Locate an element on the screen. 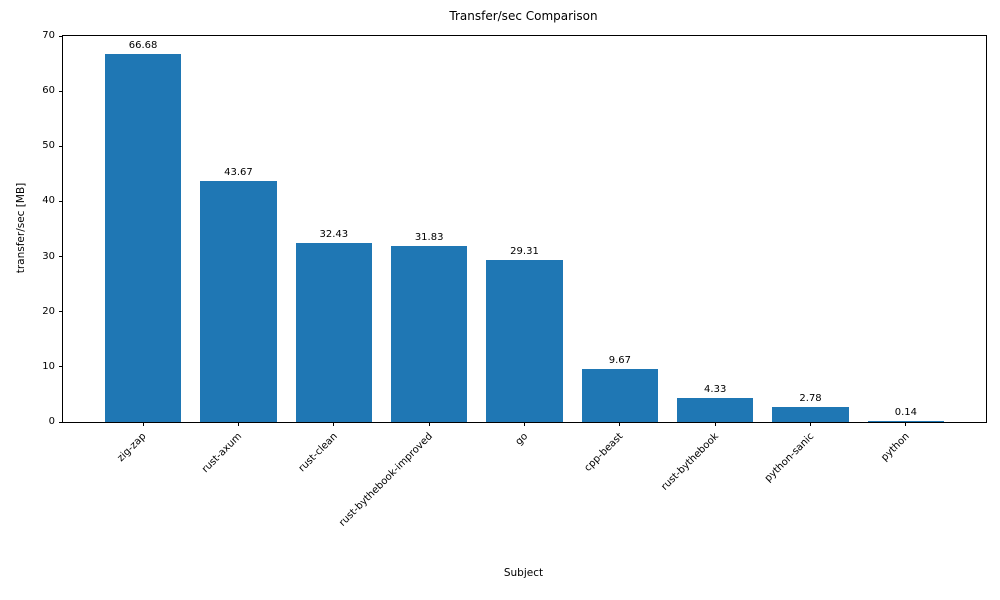 This screenshot has height=600, width=1000. bar-value-label: 0.14 is located at coordinates (906, 412).